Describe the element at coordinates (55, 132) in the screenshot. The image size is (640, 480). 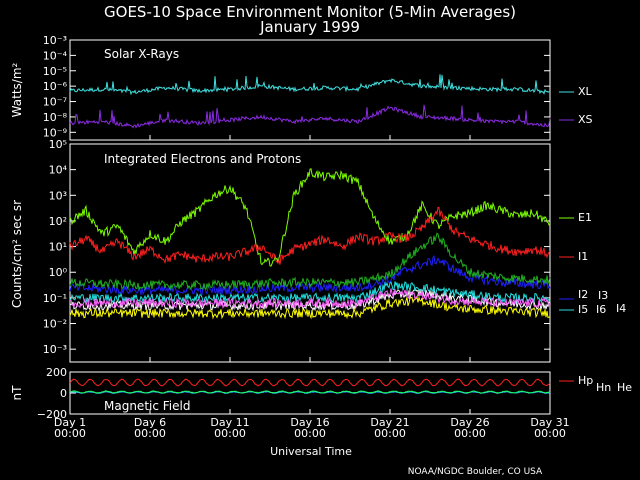
I see `y-tick-label: 10⁻⁹` at that location.